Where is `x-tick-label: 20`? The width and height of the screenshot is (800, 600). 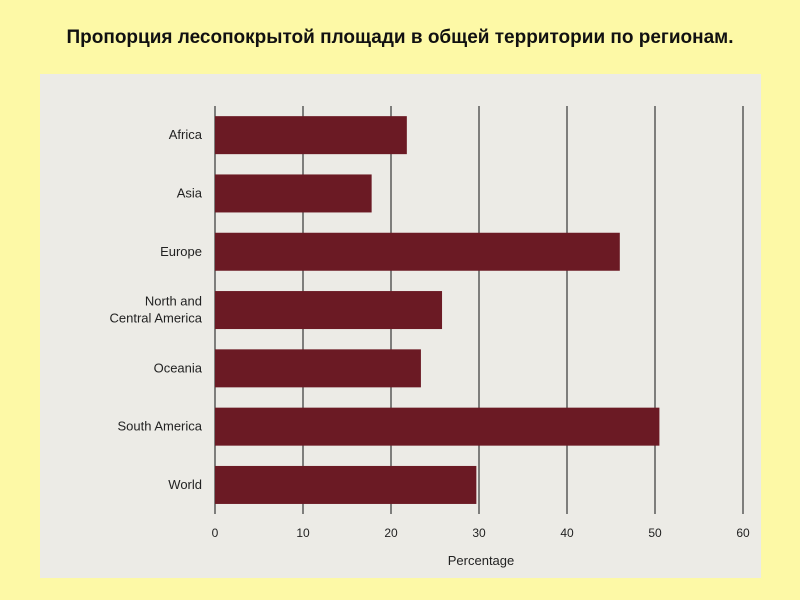 x-tick-label: 20 is located at coordinates (391, 533).